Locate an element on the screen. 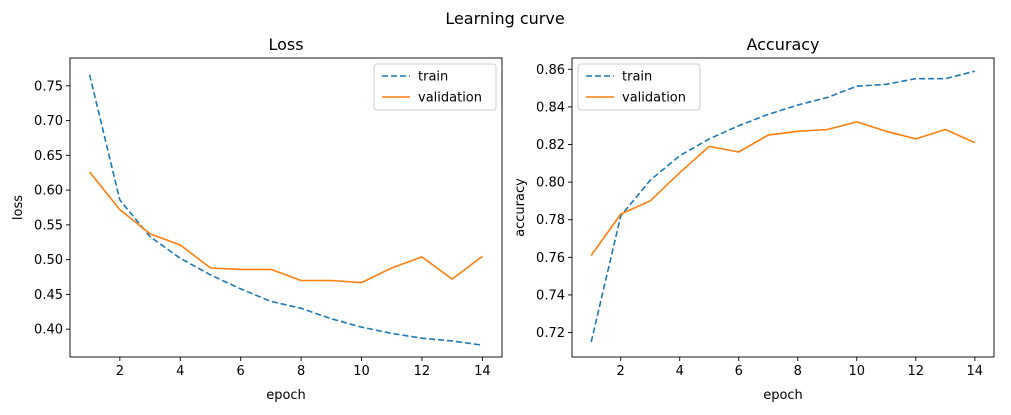  accuracy-ytick-label: 0.84 is located at coordinates (550, 107).